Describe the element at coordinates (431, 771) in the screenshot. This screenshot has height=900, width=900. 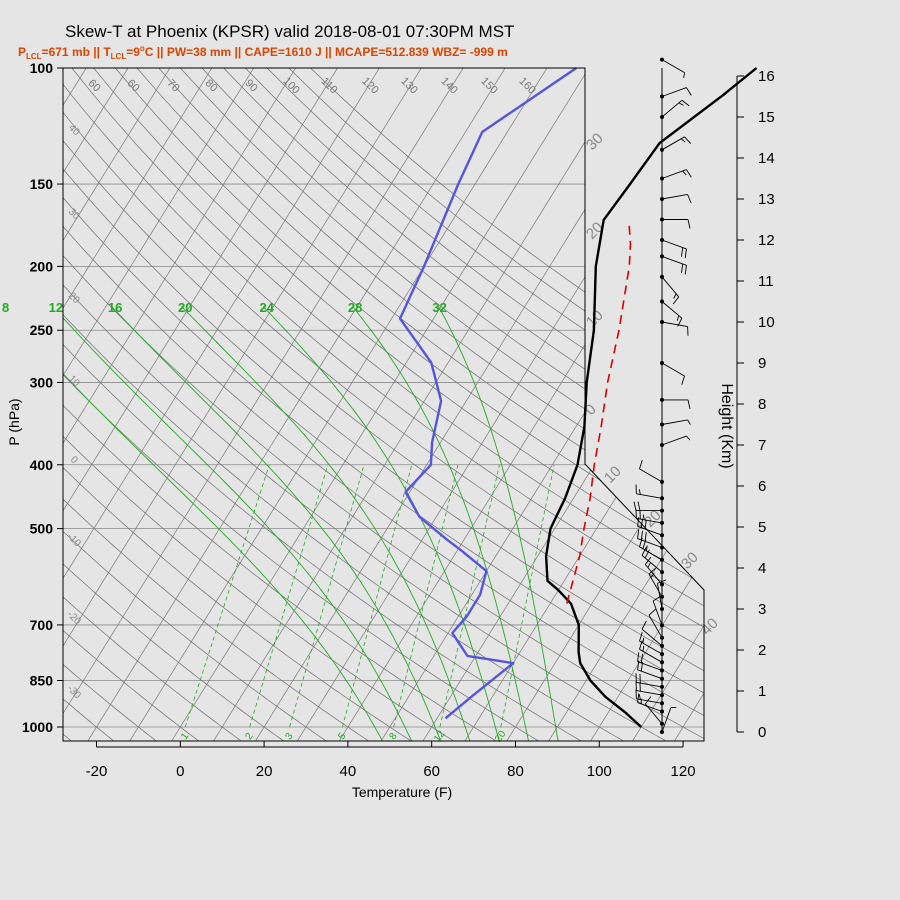
I see `x-tick-label: 60` at that location.